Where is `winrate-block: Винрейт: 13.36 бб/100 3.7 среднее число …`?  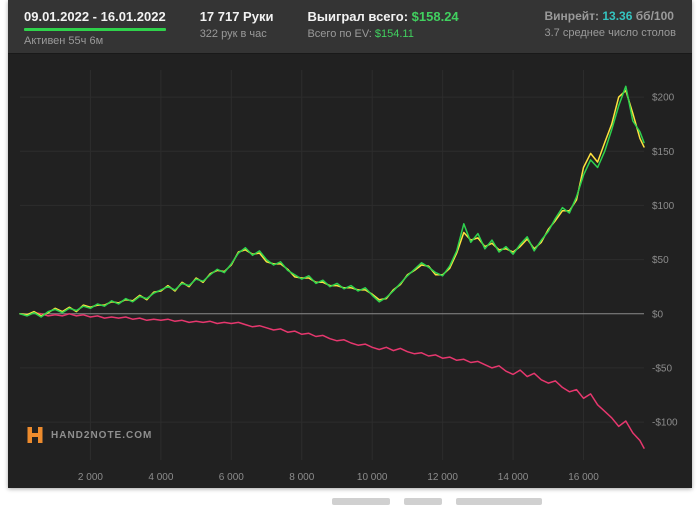
winrate-block: Винрейт: 13.36 бб/100 3.7 среднее число … is located at coordinates (610, 24).